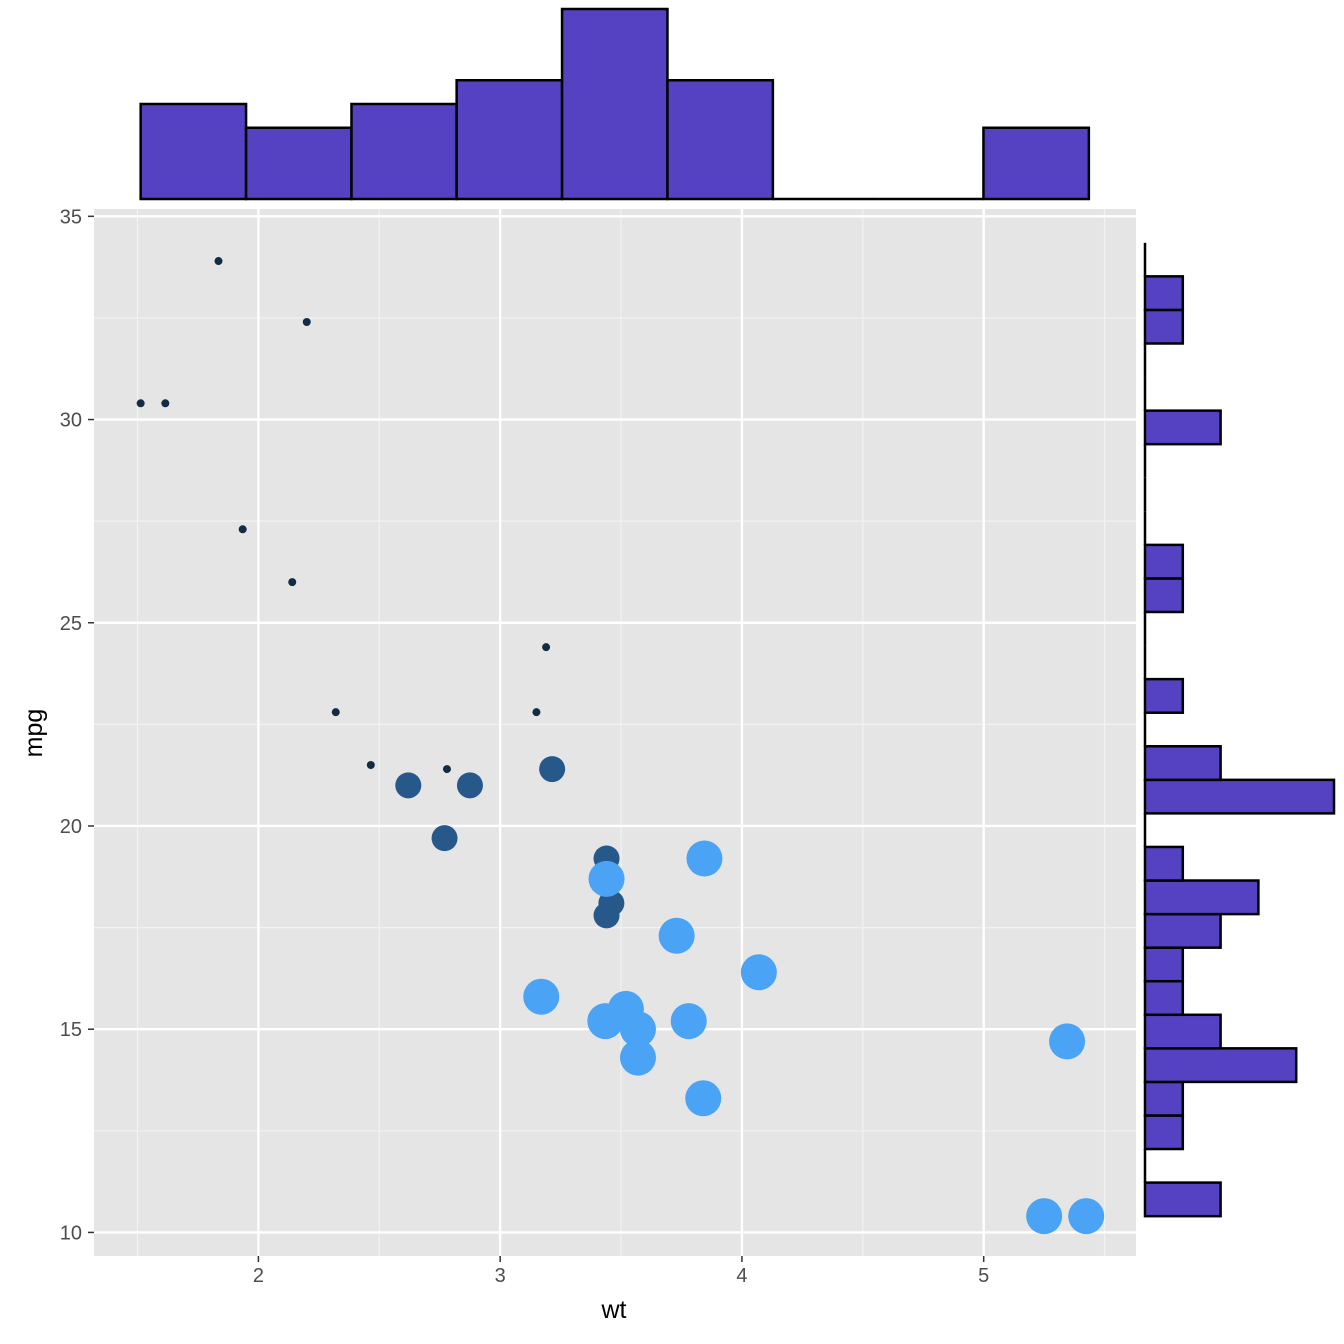 This screenshot has width=1344, height=1344. Describe the element at coordinates (621, 1271) in the screenshot. I see `x-axis: 2 3 4 5` at that location.